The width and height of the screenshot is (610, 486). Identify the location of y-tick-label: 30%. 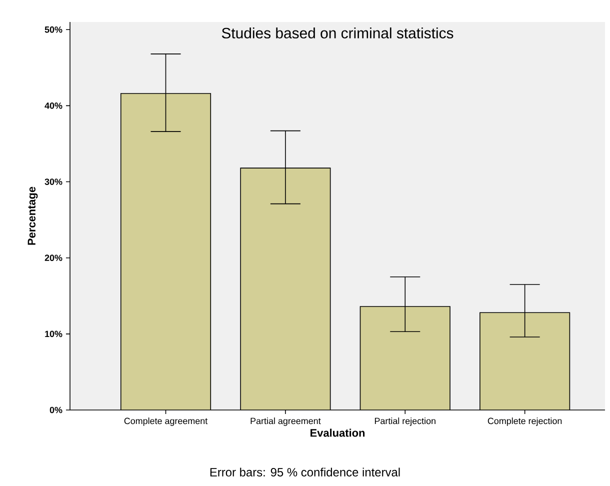
(53, 181).